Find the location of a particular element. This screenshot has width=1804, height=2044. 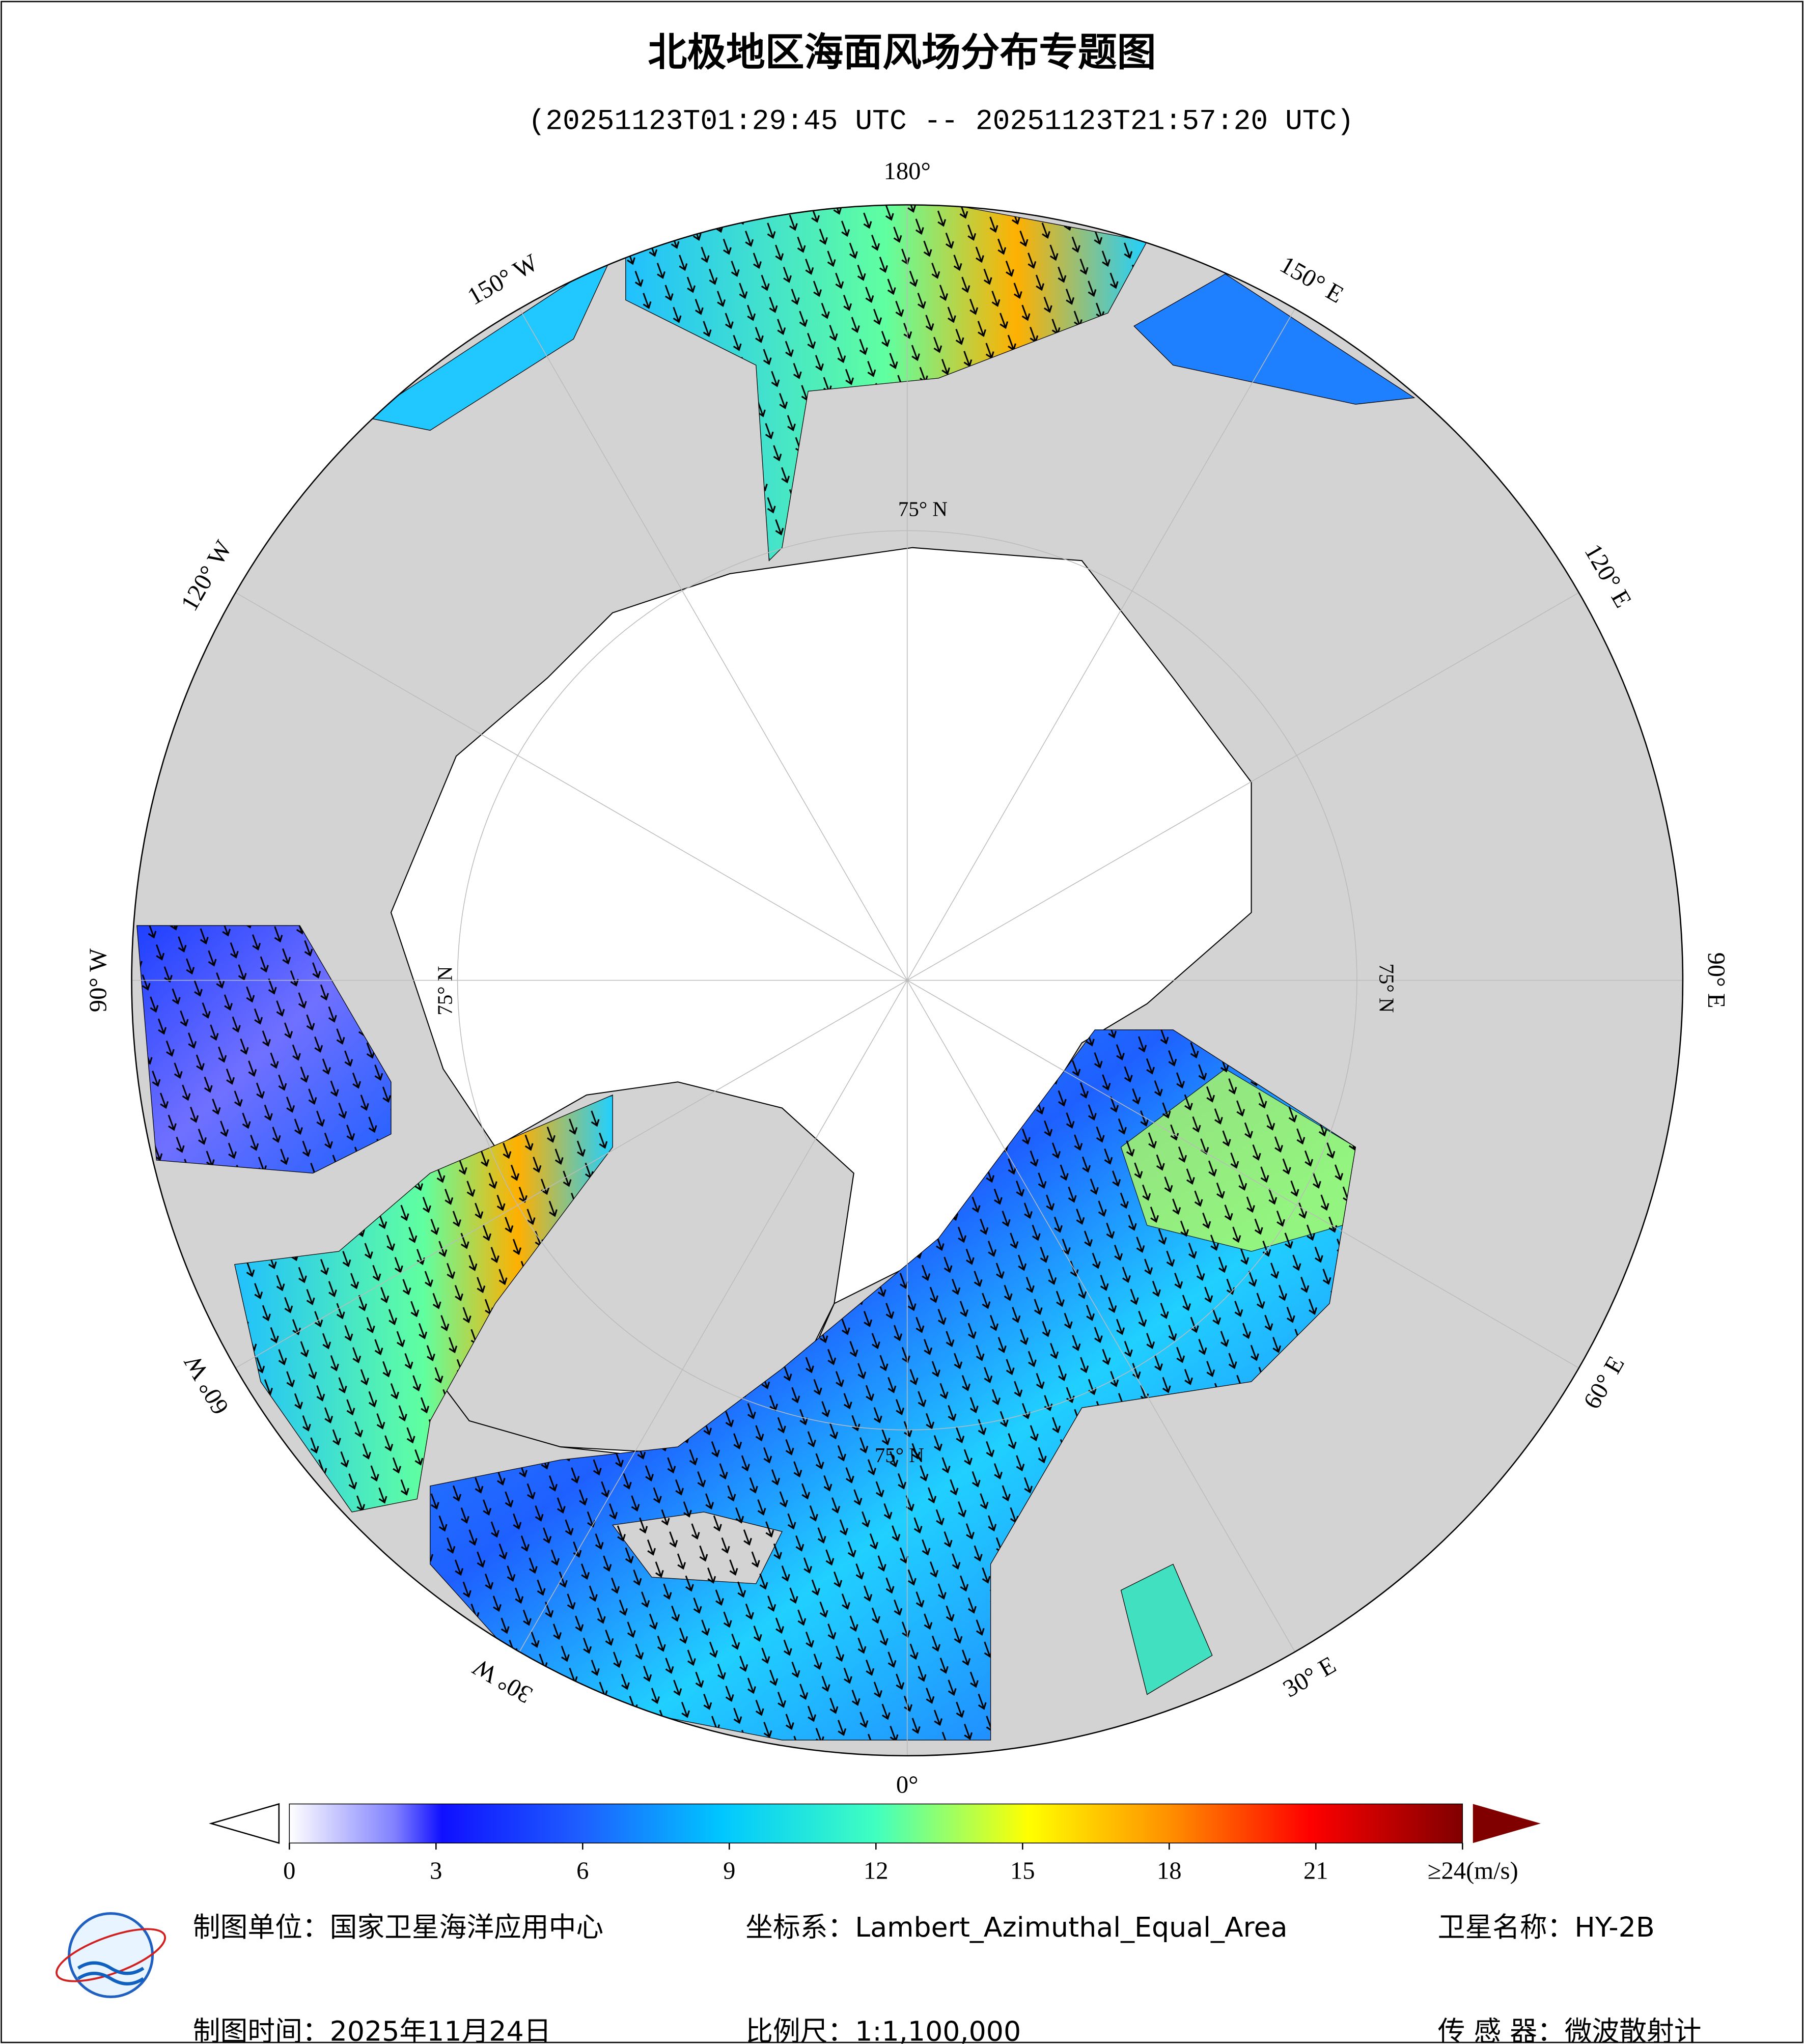

longitude-label: 0° is located at coordinates (907, 1784).